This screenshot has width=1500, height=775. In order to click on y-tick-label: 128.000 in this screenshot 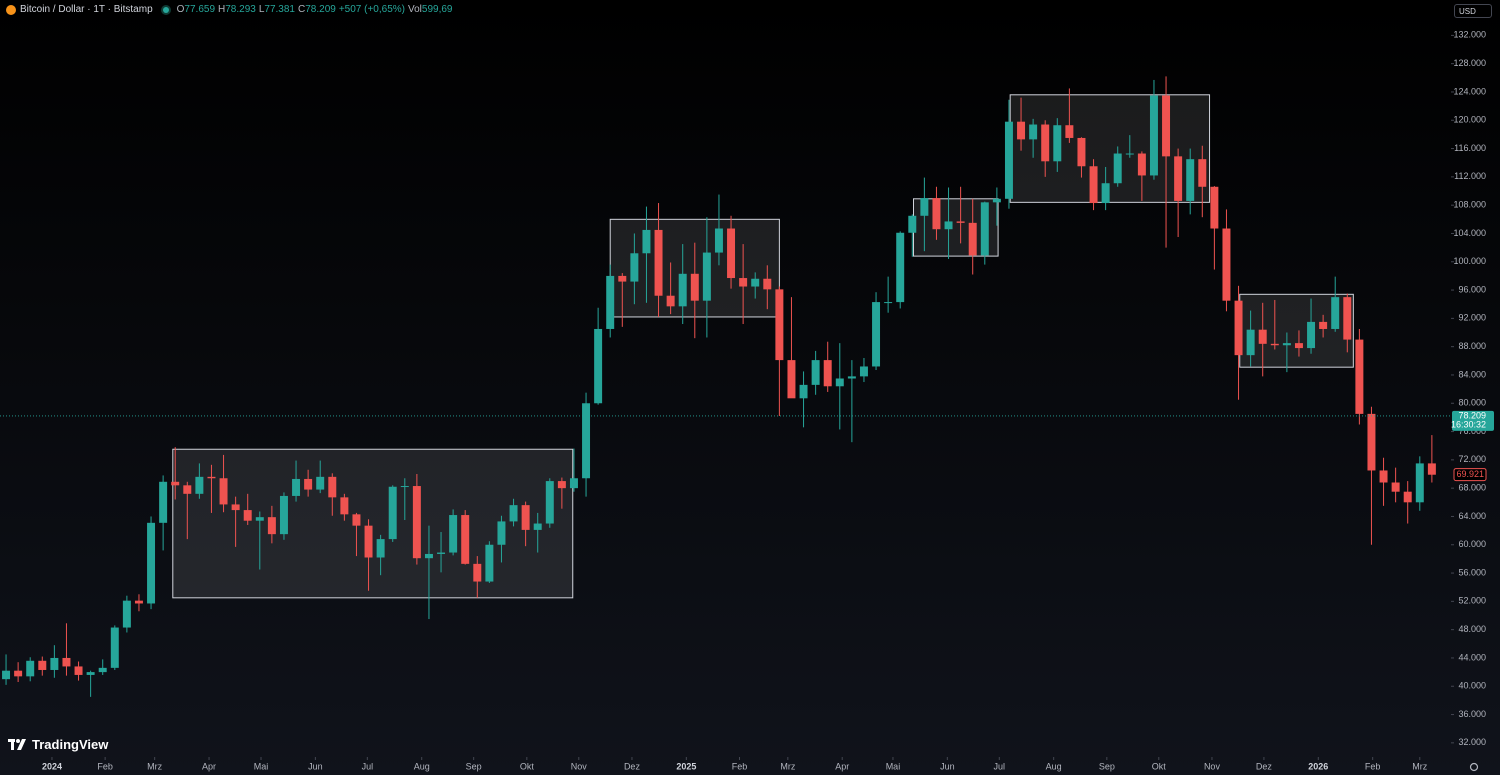, I will do `click(1469, 63)`.